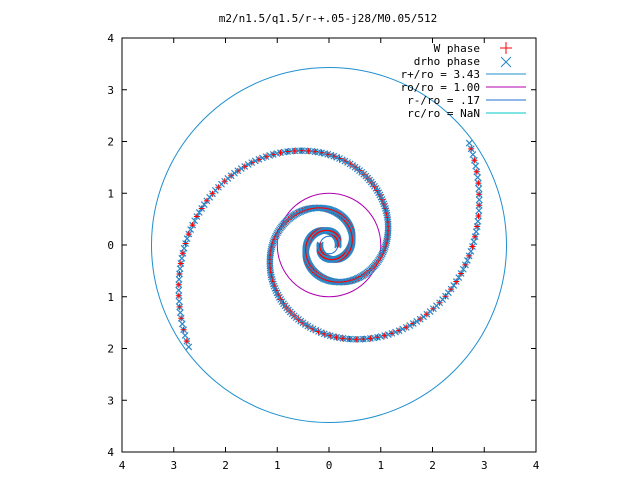  What do you see at coordinates (432, 465) in the screenshot?
I see `x-tick-label: 2` at bounding box center [432, 465].